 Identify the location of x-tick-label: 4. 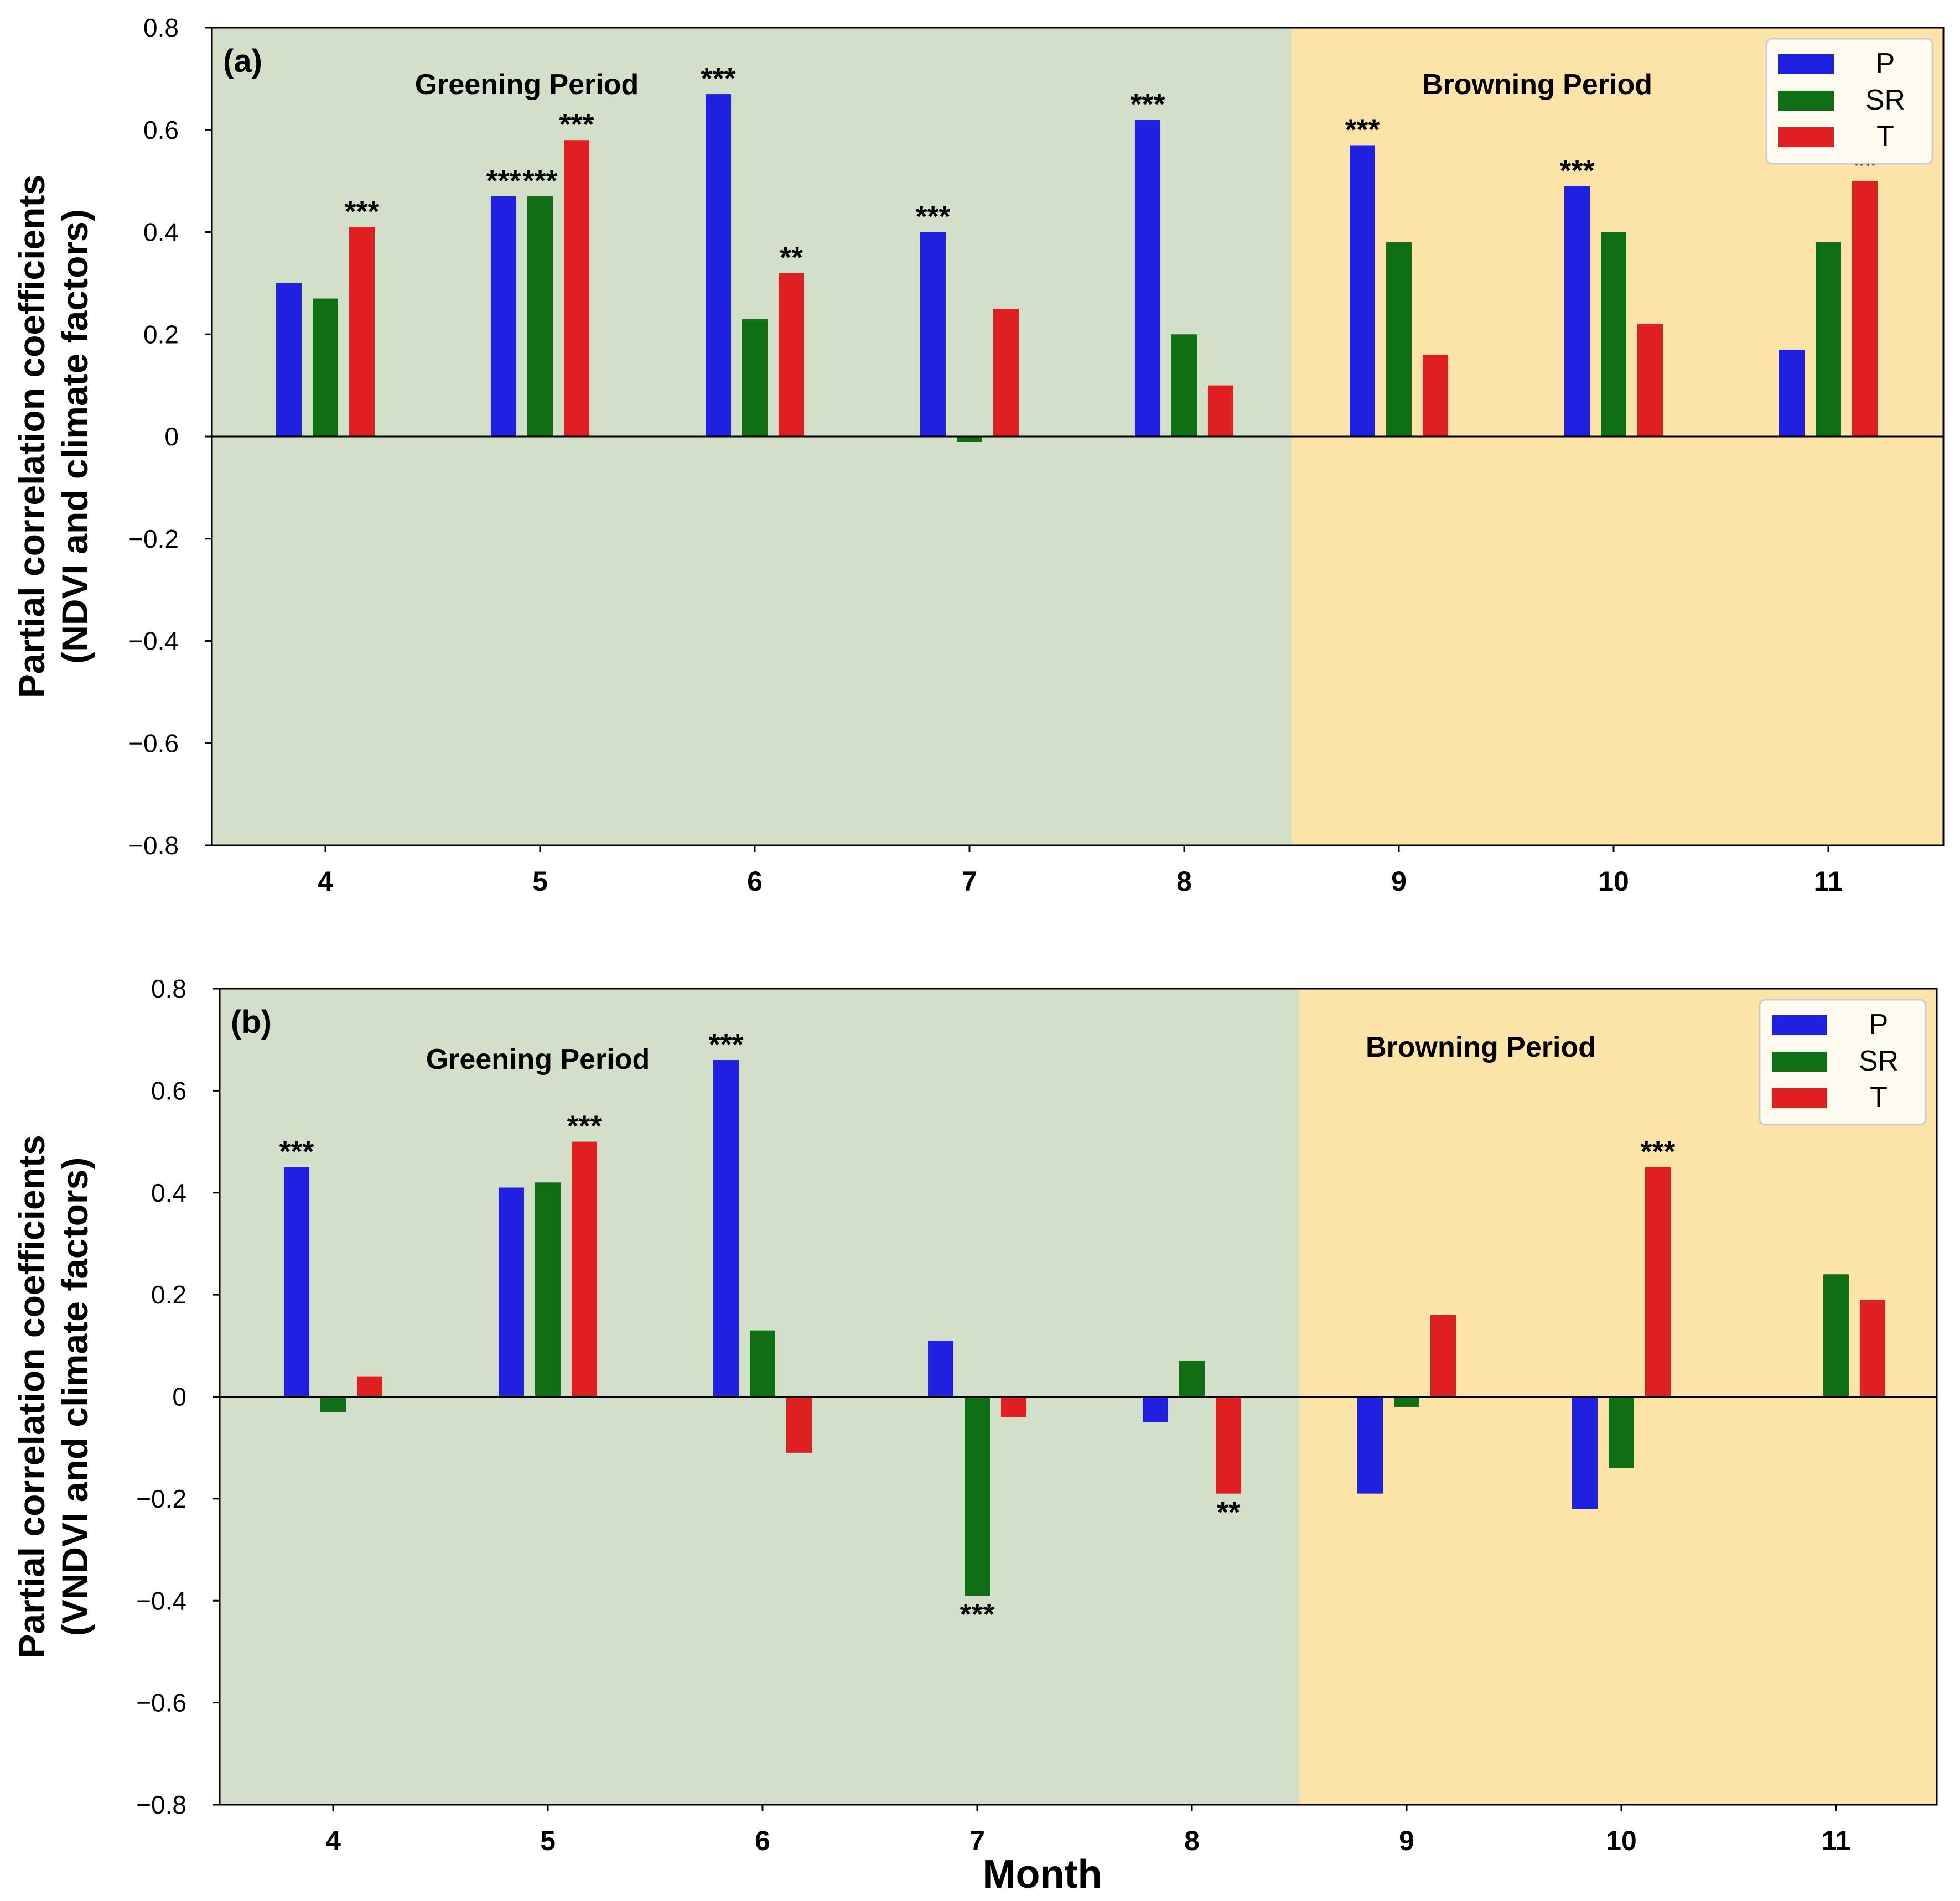
(333, 1840).